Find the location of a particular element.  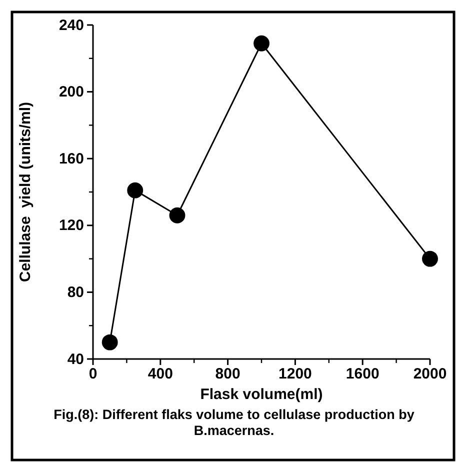

x-tick-label: 2000 is located at coordinates (430, 374).